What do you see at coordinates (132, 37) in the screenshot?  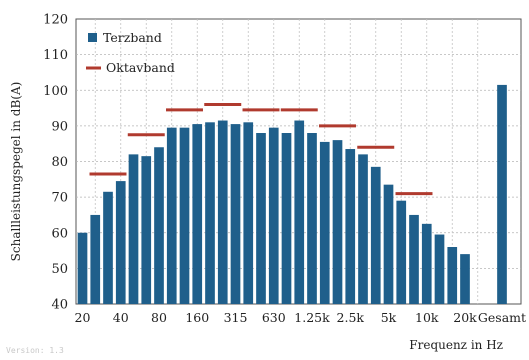 I see `legend-label-terzband: Terzband` at bounding box center [132, 37].